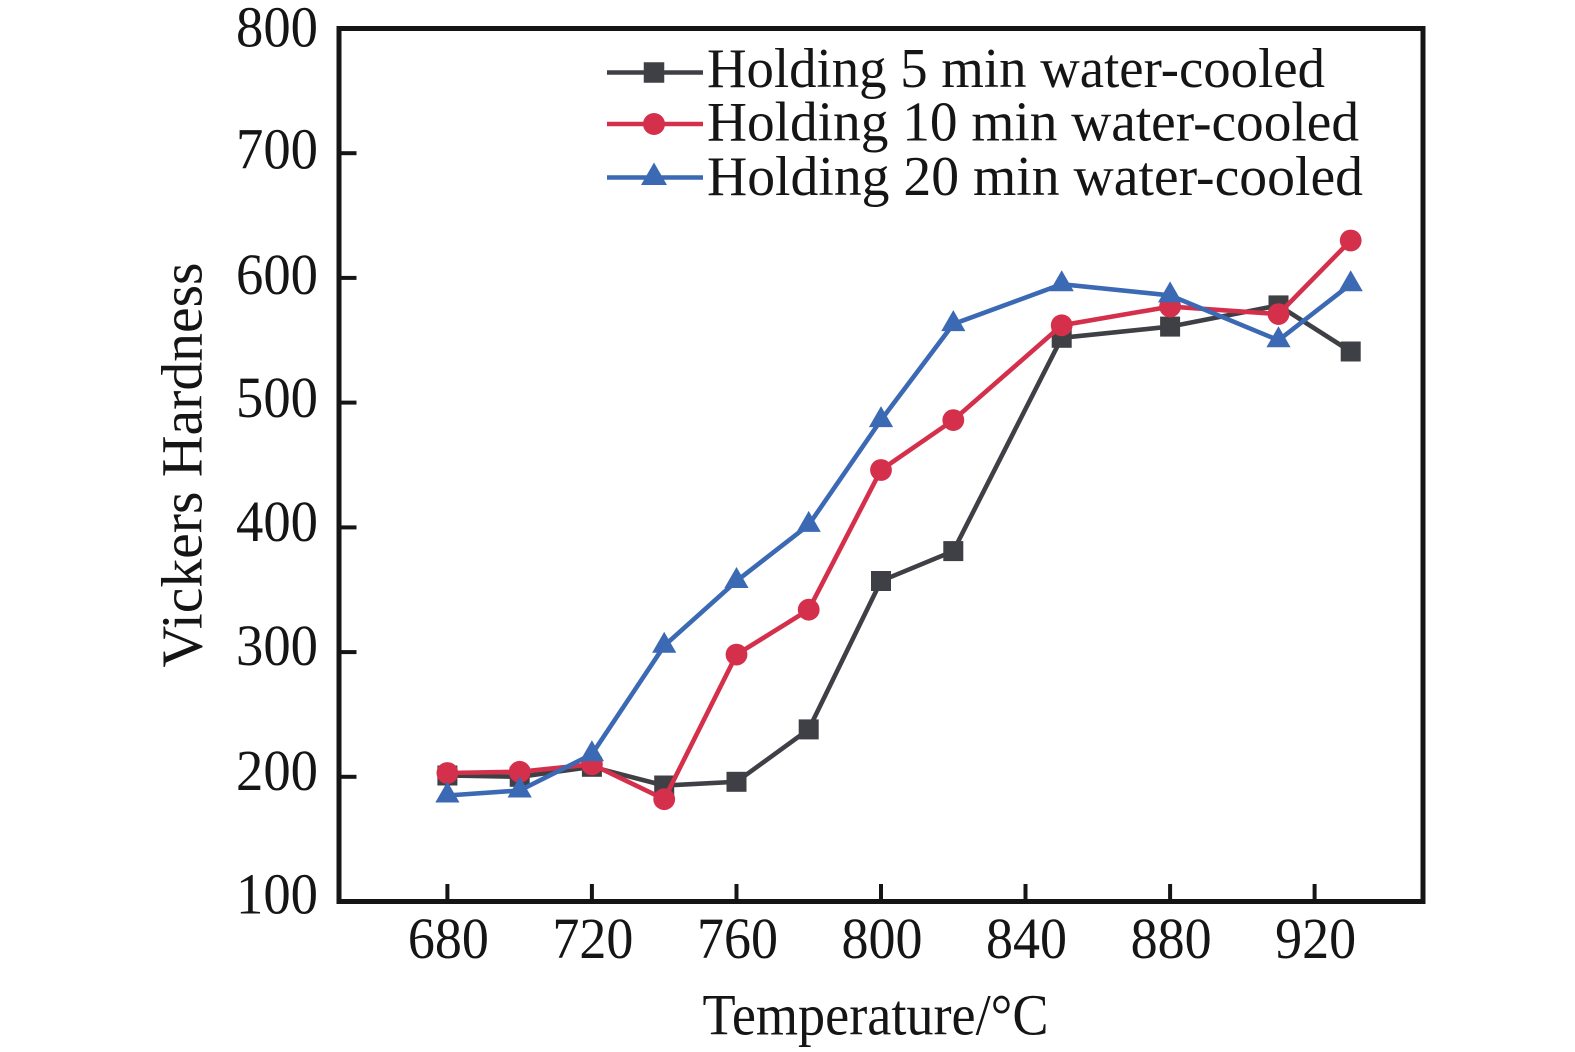  I want to click on svg-text: 500, so click(277, 397).